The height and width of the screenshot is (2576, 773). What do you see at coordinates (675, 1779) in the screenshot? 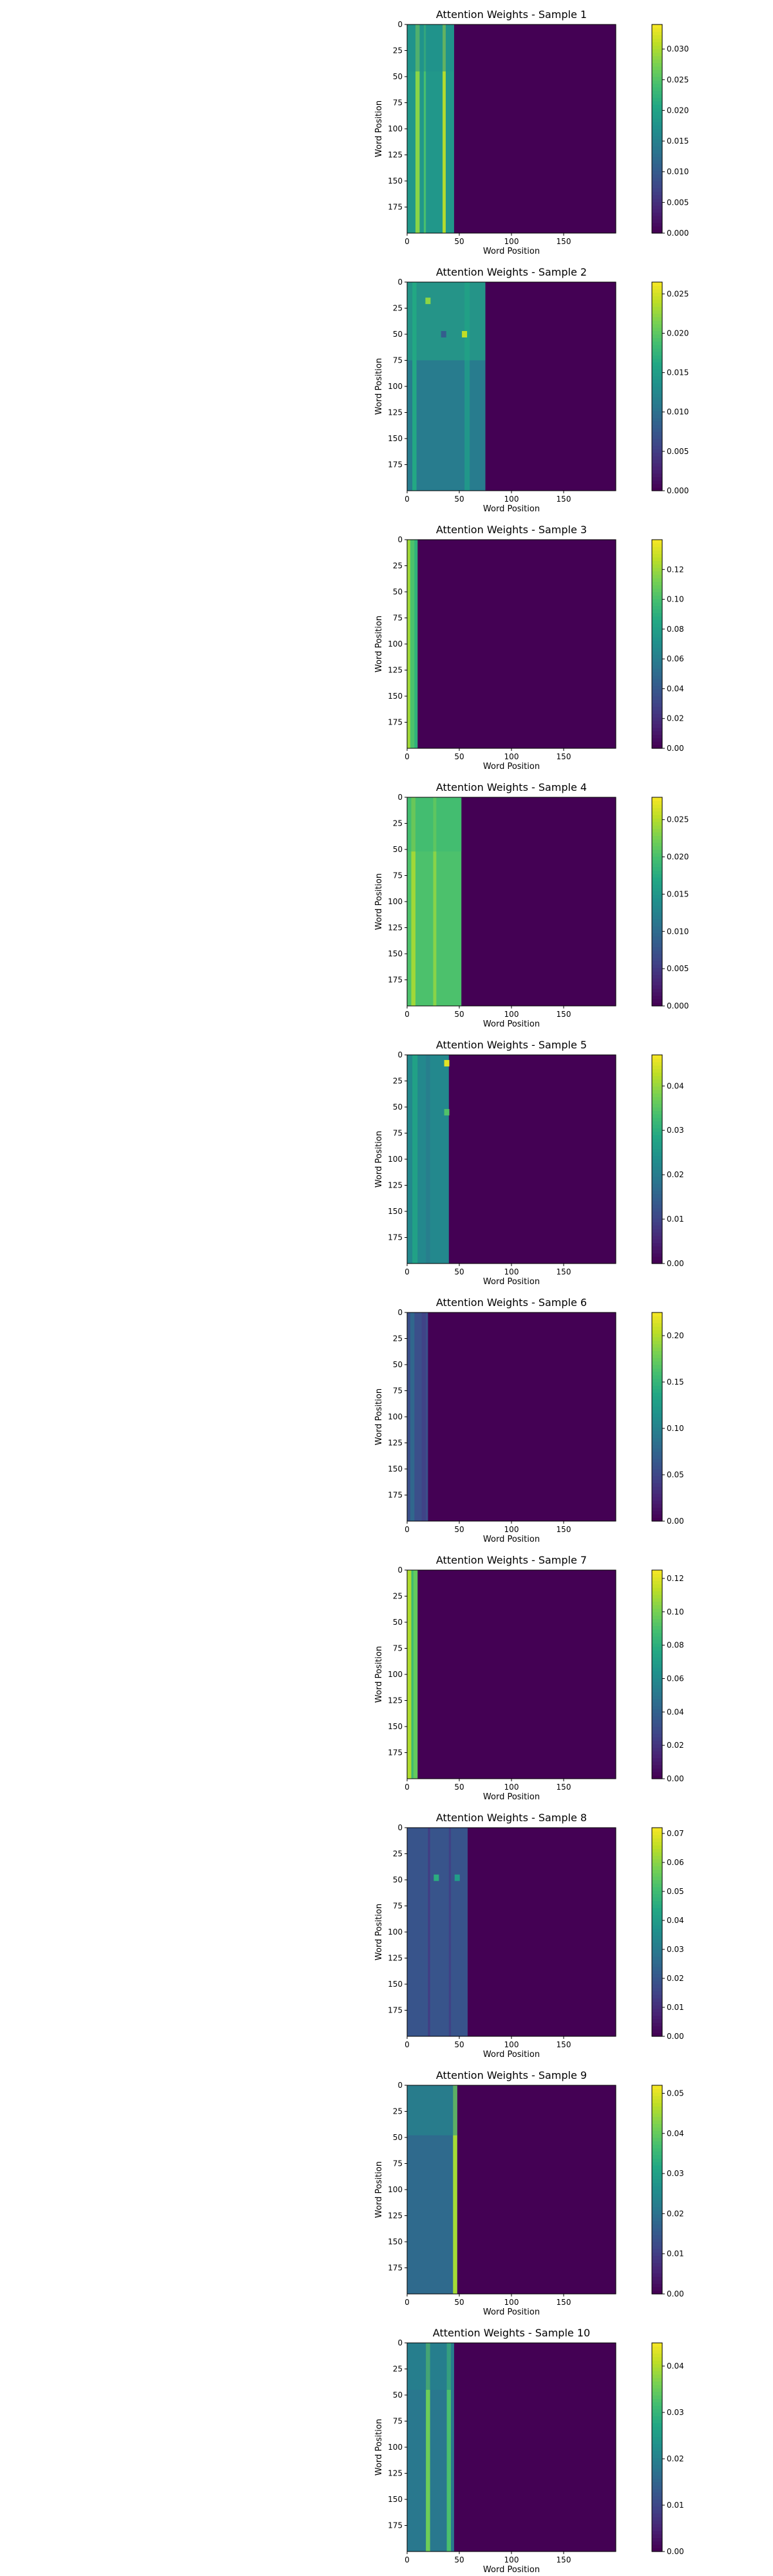
I see `colorbar-tick-label: 0.00` at bounding box center [675, 1779].